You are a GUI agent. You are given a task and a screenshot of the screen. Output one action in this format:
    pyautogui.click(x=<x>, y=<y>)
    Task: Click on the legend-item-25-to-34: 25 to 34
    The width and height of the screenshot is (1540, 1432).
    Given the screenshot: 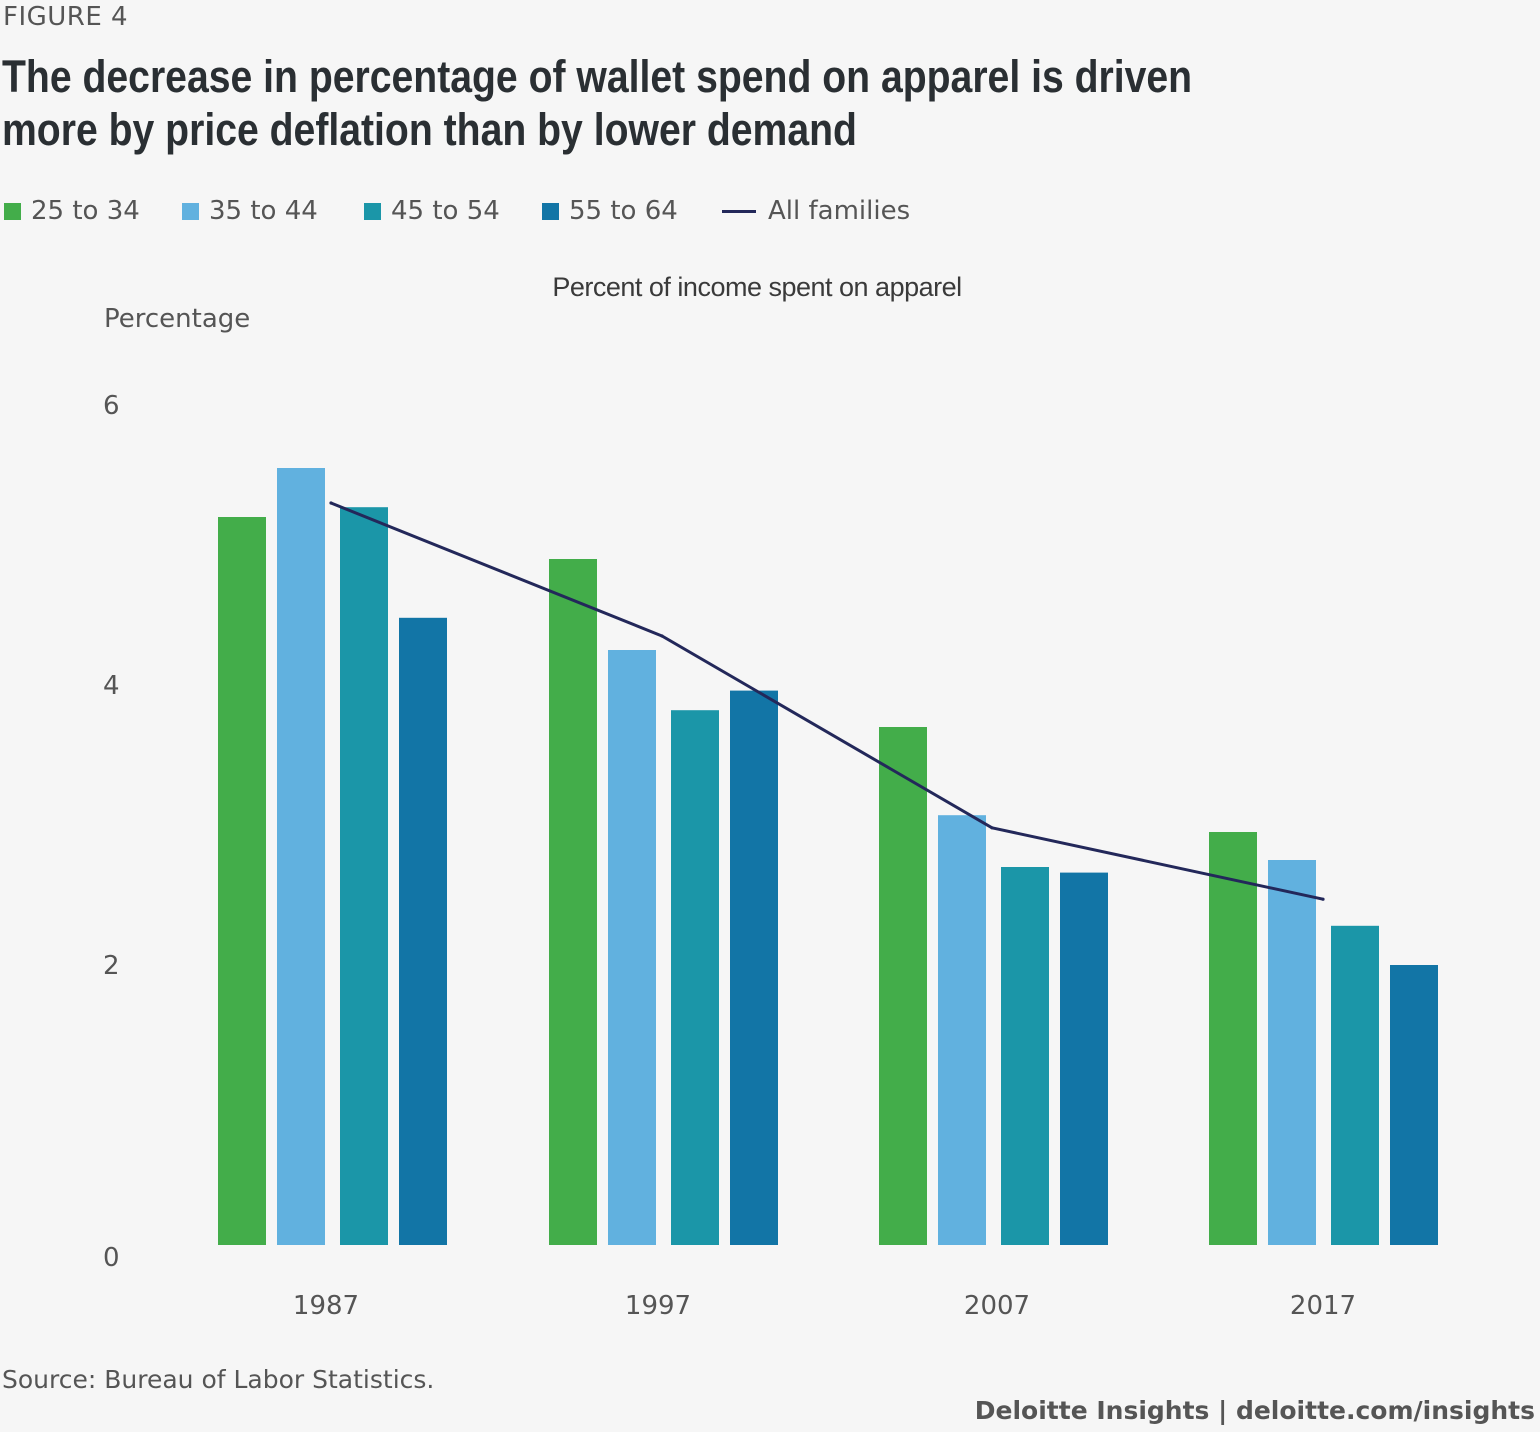 What is the action you would take?
    pyautogui.click(x=72, y=211)
    